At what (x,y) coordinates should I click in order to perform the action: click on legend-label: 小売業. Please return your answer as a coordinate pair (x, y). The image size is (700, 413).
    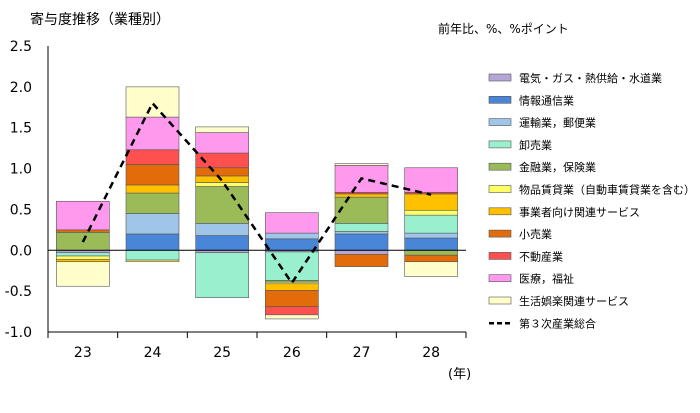
    Looking at the image, I should click on (535, 234).